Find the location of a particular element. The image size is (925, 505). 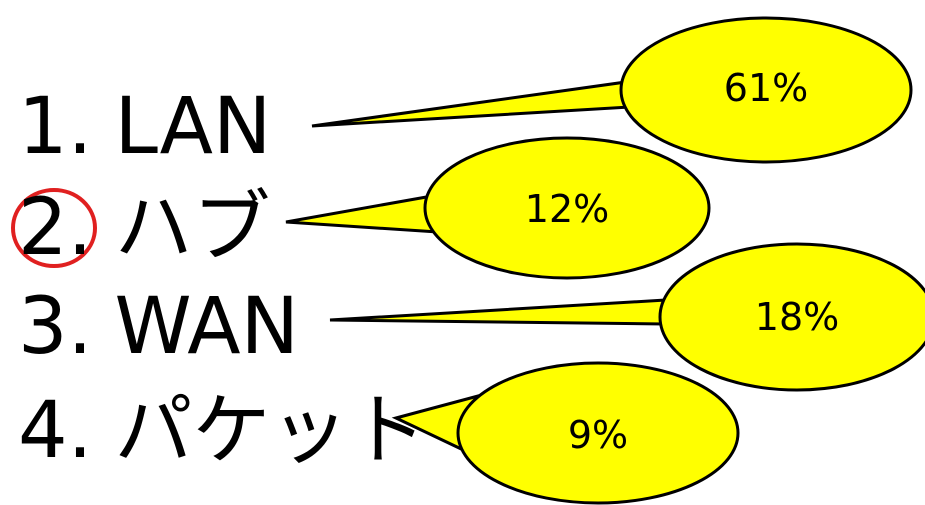

callout-option-2: 12% is located at coordinates (498, 208).